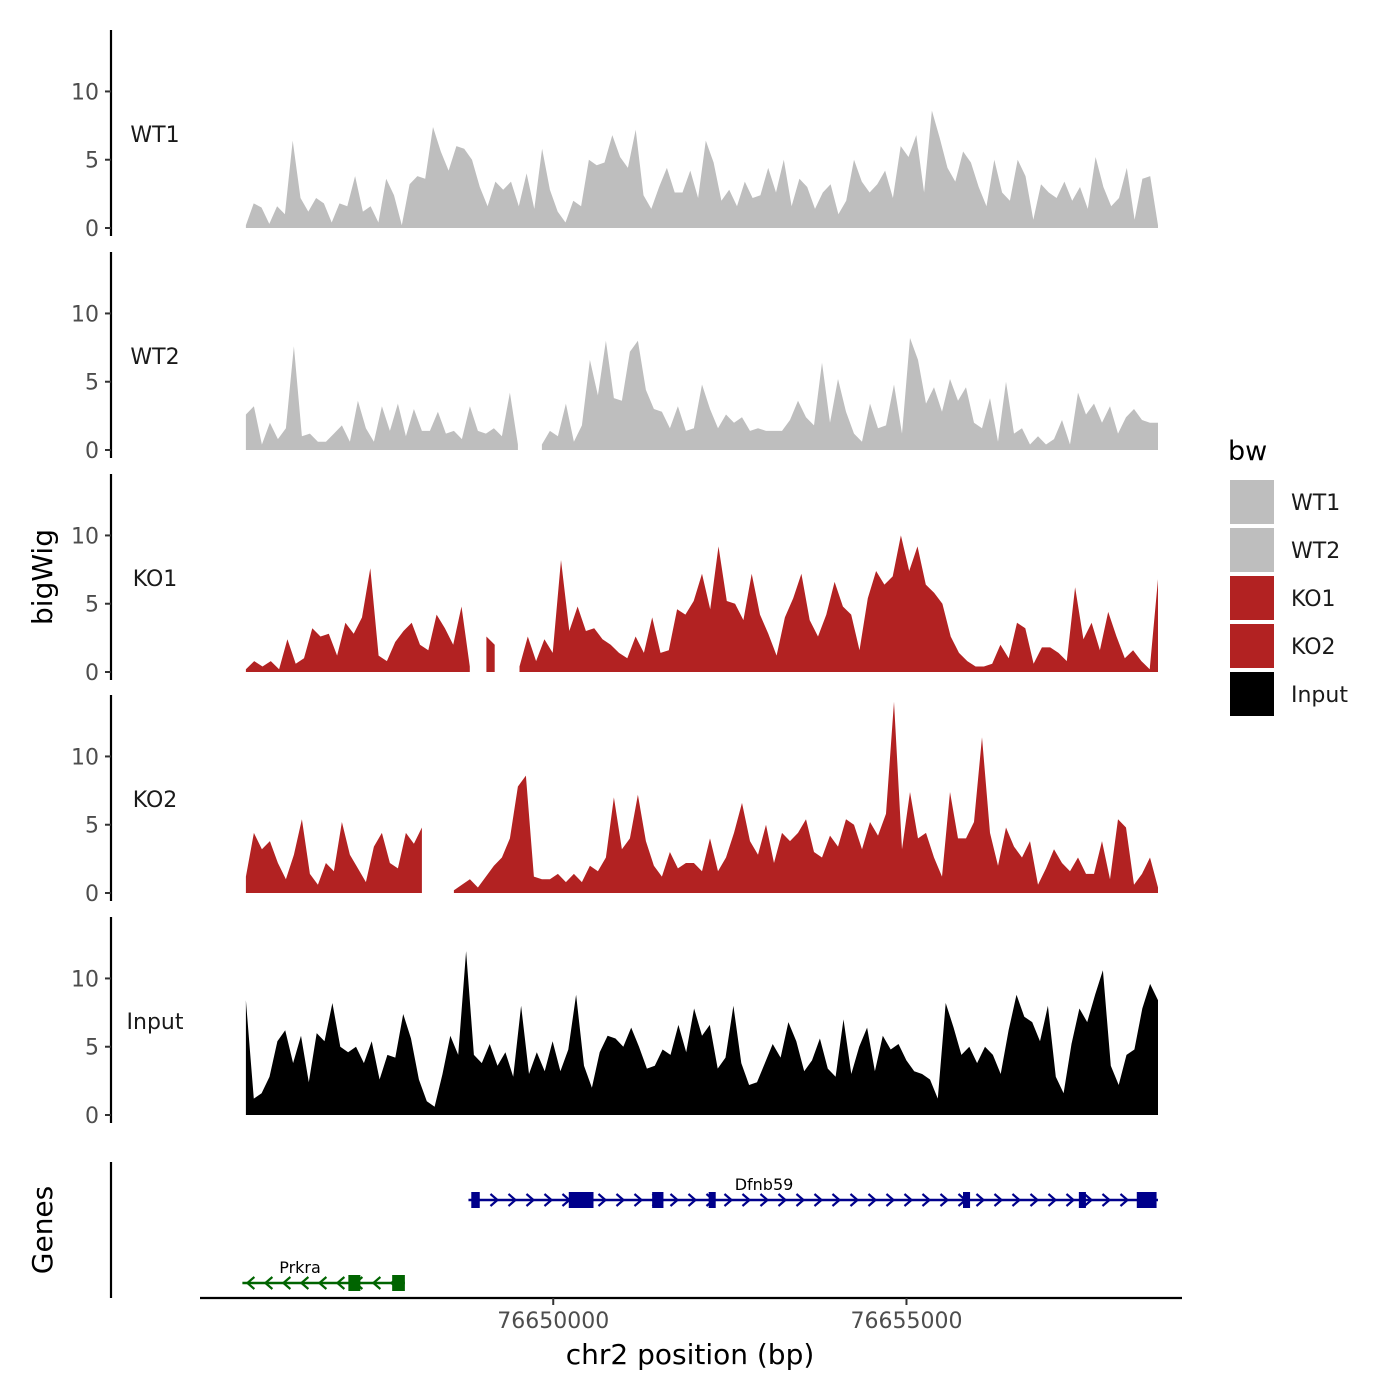 The height and width of the screenshot is (1400, 1400). What do you see at coordinates (1252, 598) in the screenshot?
I see `legend-swatch-ko1` at bounding box center [1252, 598].